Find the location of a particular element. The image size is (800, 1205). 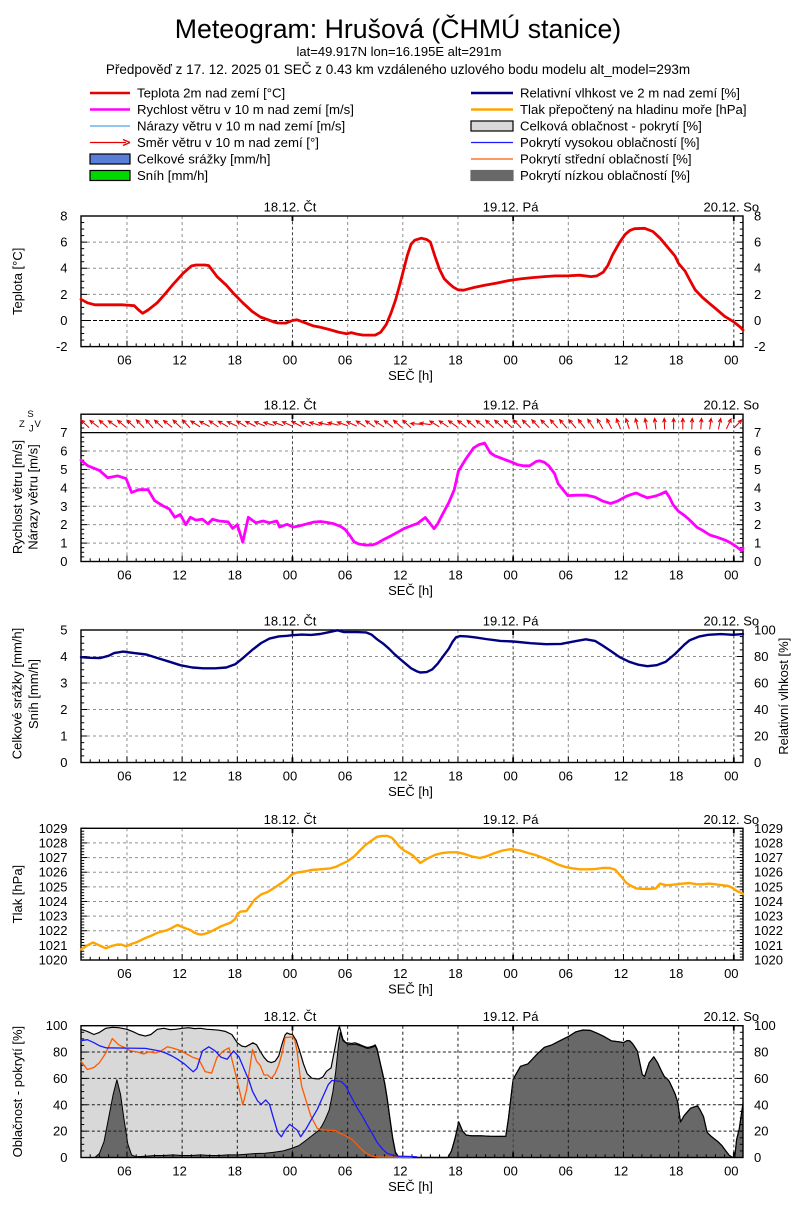

svg-text: J is located at coordinates (31, 429).